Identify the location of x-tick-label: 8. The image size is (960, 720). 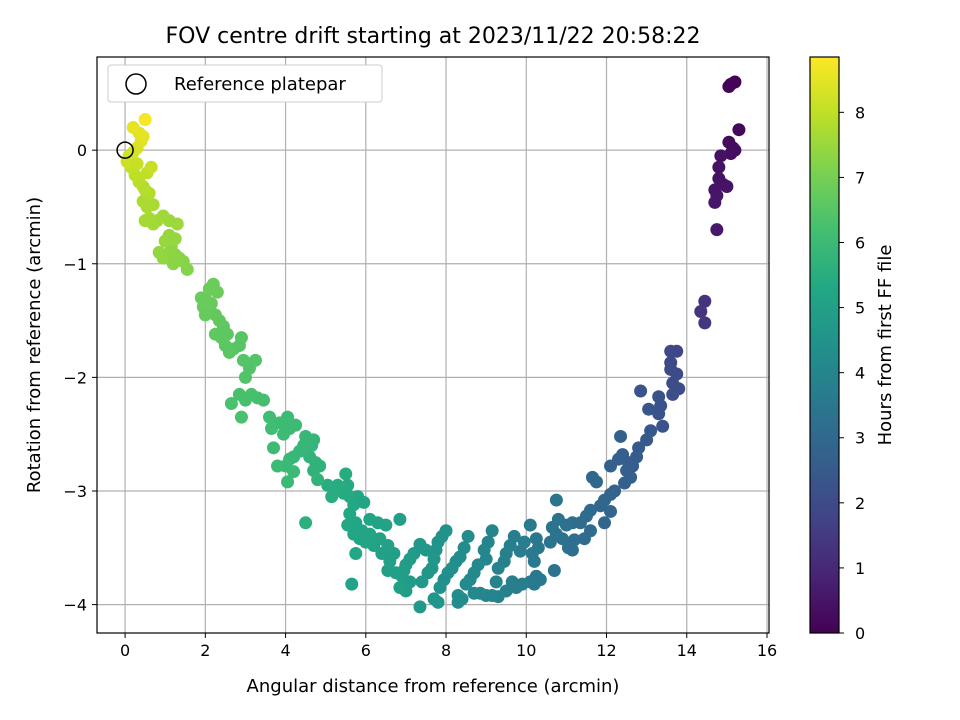
(446, 650).